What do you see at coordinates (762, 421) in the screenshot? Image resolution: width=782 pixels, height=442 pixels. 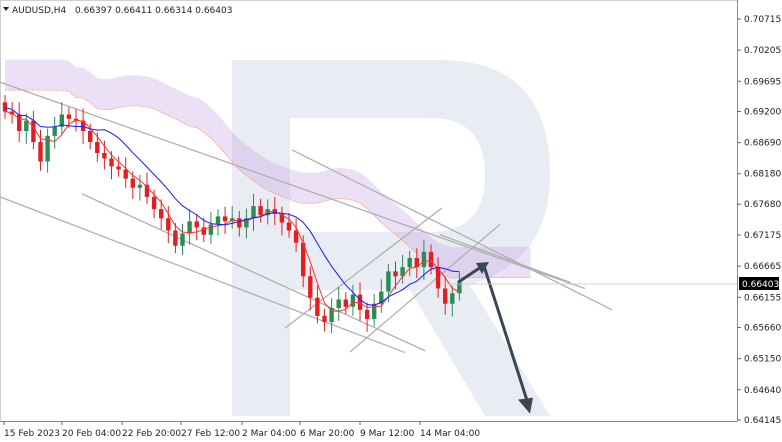 I see `price-tick-label: 0.64145` at bounding box center [762, 421].